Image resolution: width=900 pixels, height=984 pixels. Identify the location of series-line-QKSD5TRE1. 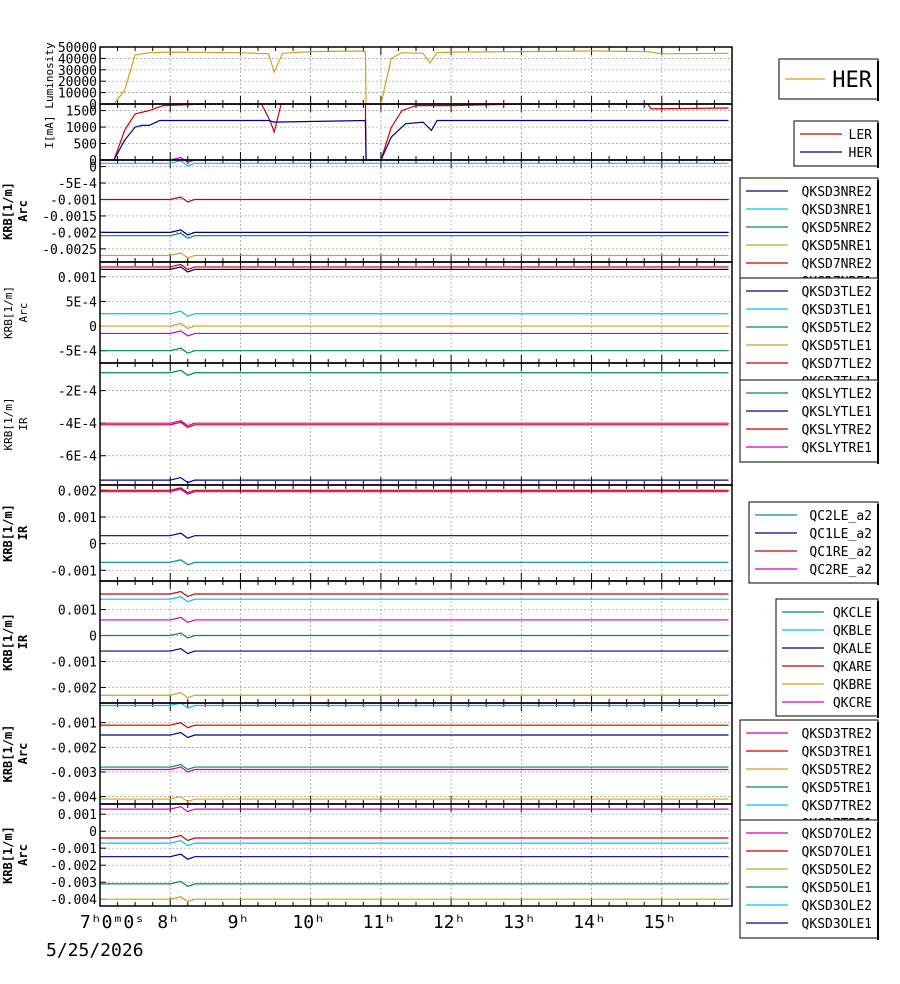
(414, 767).